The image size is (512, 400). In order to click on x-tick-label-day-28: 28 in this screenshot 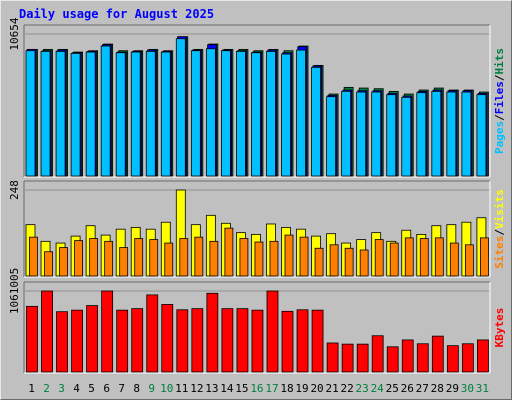, I will do `click(437, 388)`.